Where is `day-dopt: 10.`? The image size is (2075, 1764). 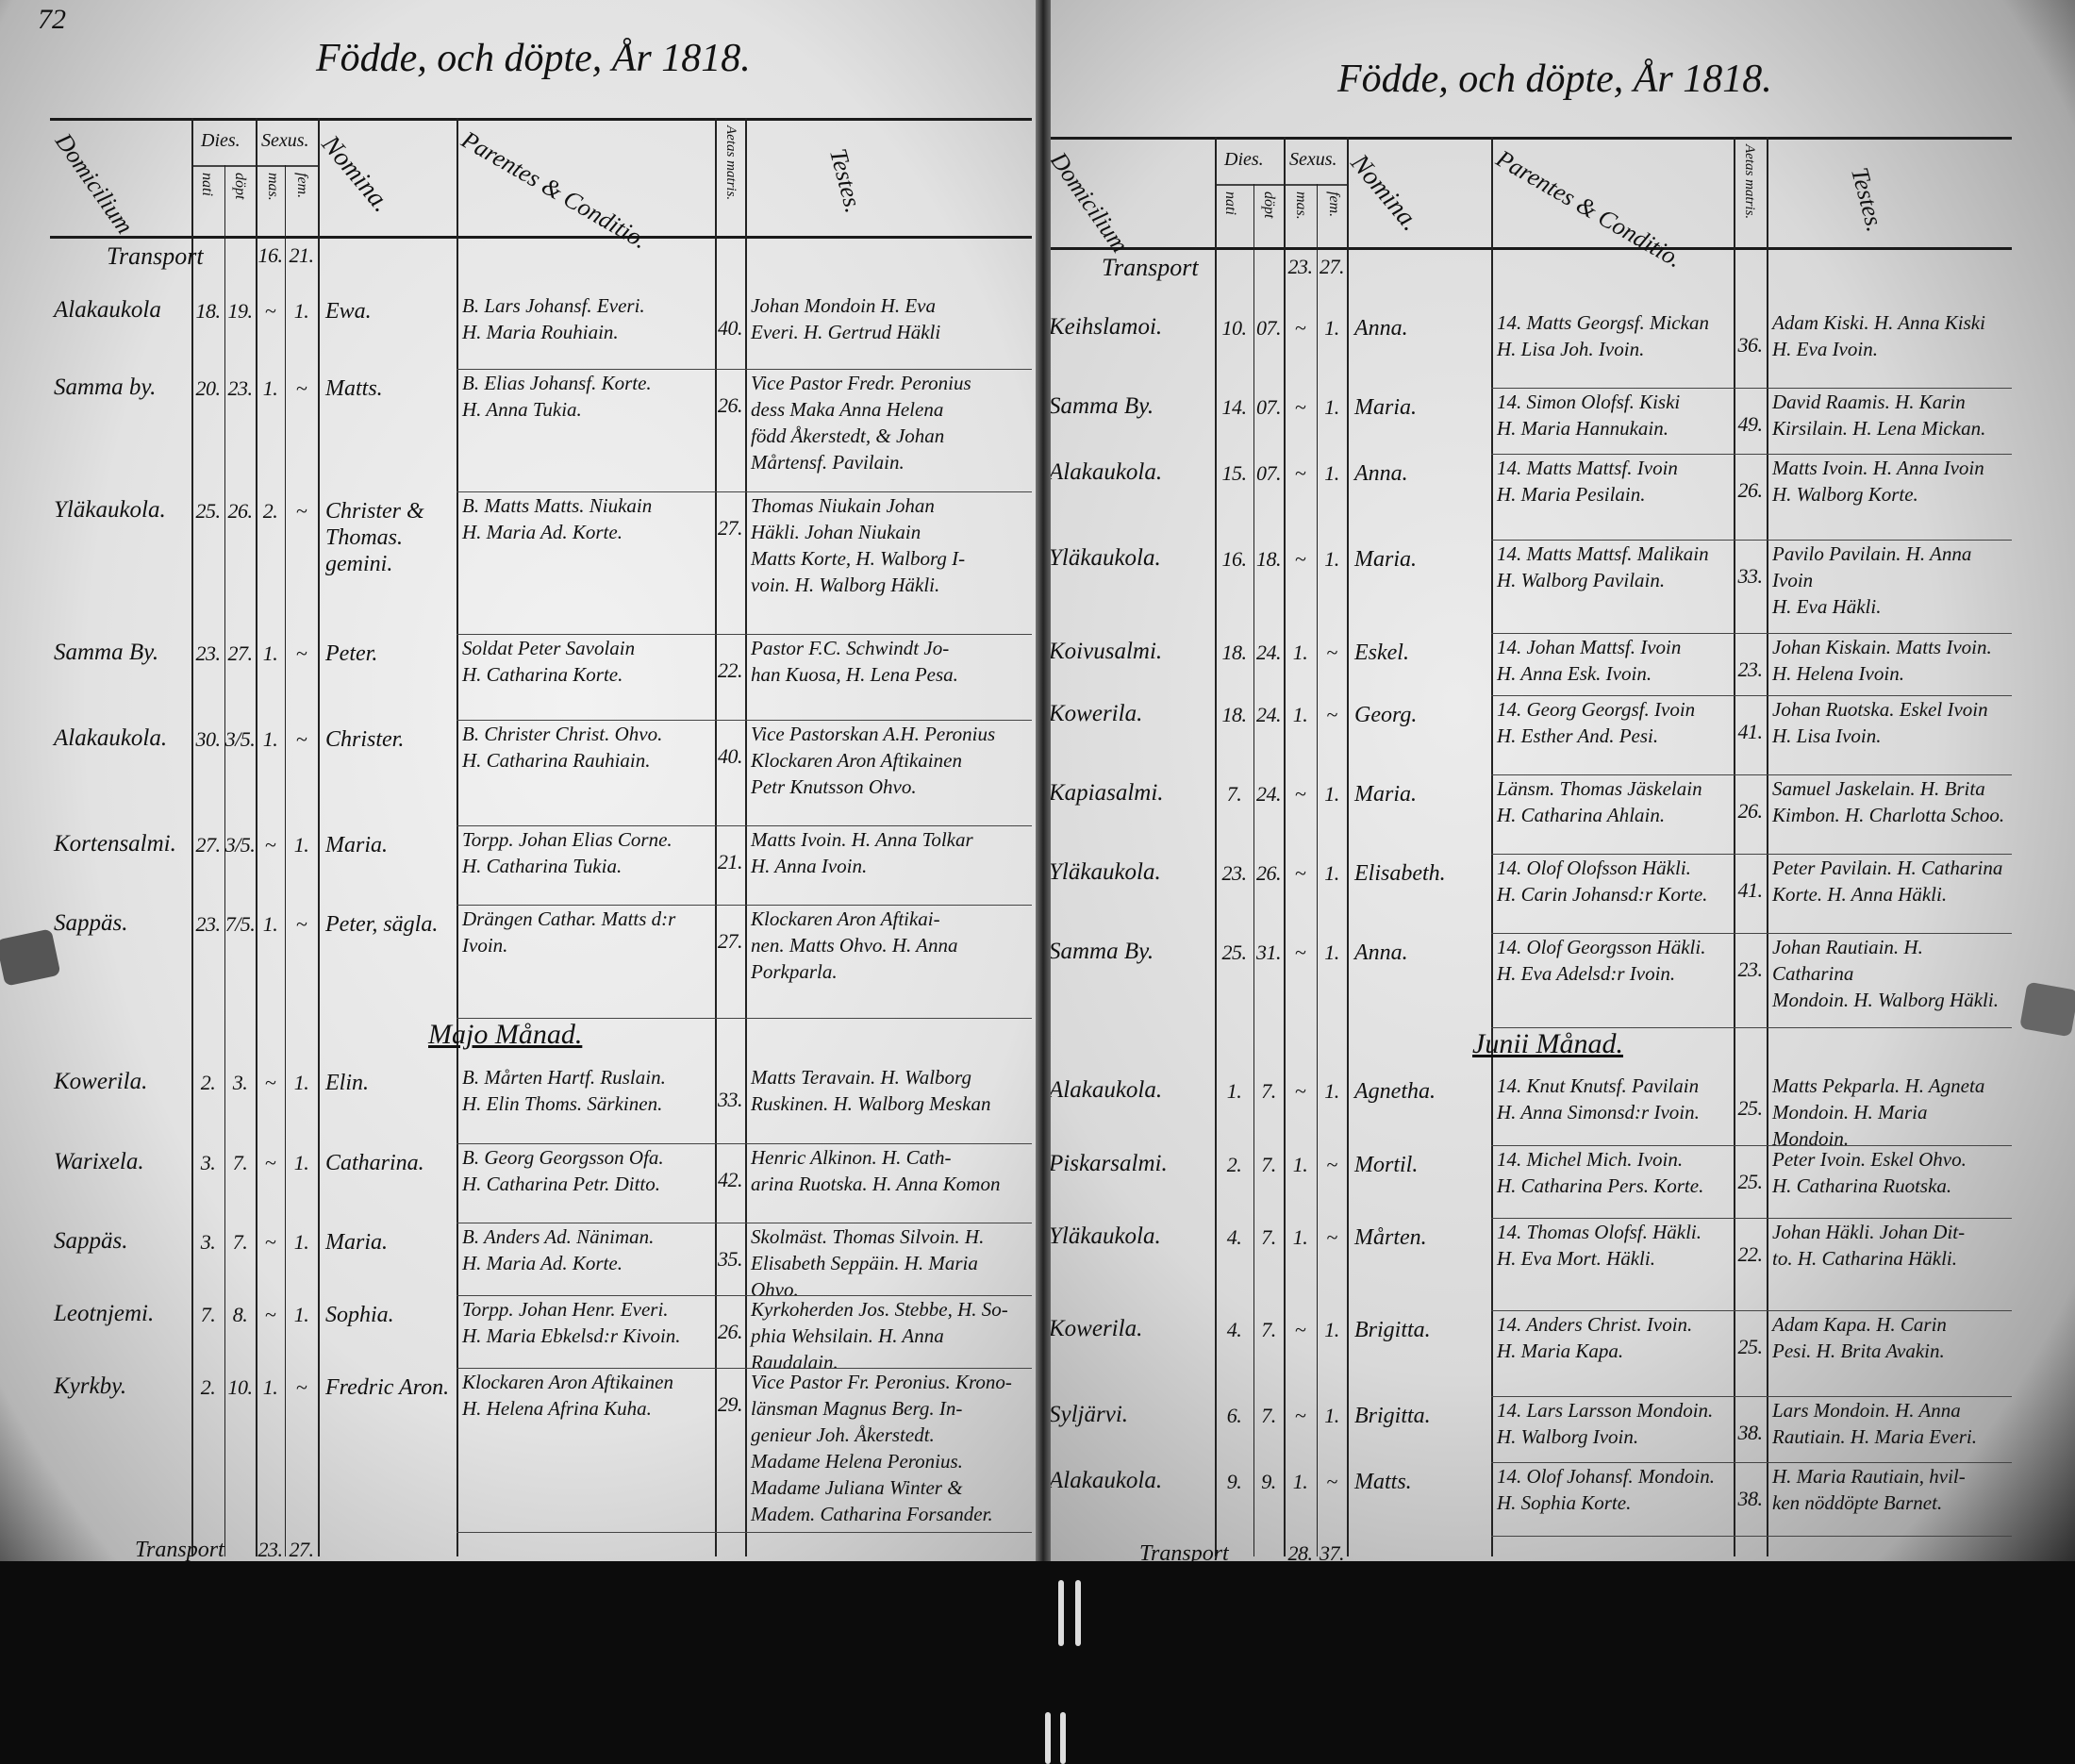 day-dopt: 10. is located at coordinates (241, 1387).